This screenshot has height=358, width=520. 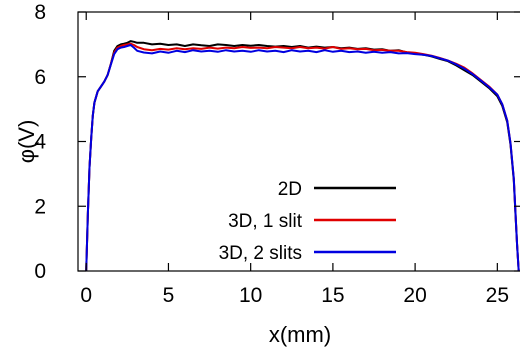 What do you see at coordinates (250, 295) in the screenshot?
I see `x-tick-label: 10` at bounding box center [250, 295].